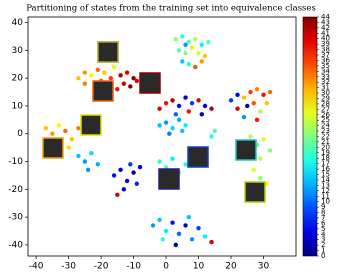 The width and height of the screenshot is (343, 278). Describe the element at coordinates (325, 109) in the screenshot. I see `colorbar-tick-label: 27` at that location.